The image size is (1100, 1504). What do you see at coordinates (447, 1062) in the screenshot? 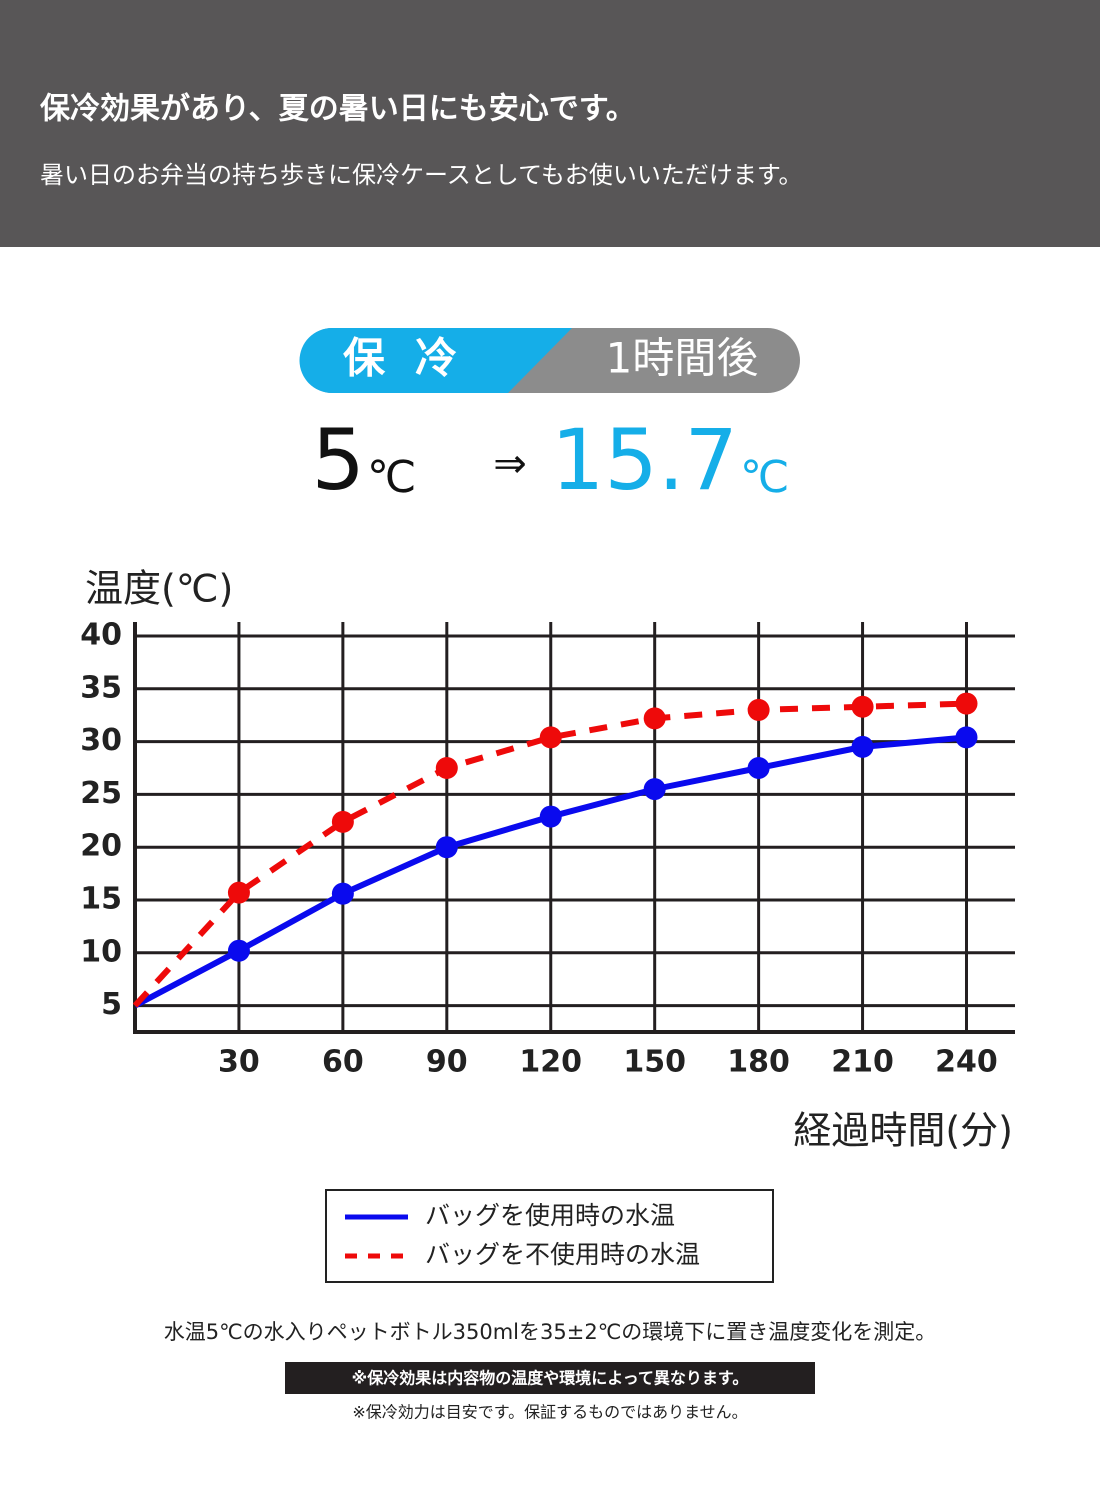
I see `x-tick-label: 90` at bounding box center [447, 1062].